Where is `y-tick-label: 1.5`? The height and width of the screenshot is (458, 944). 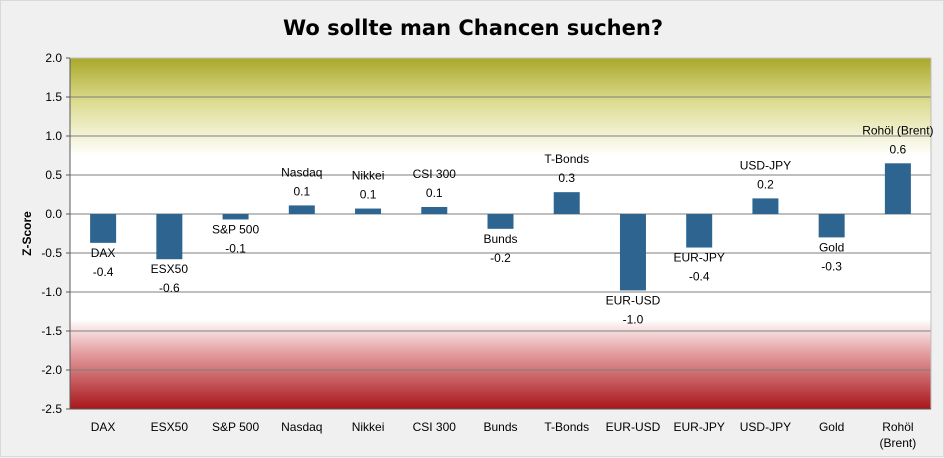 y-tick-label: 1.5 is located at coordinates (53, 97).